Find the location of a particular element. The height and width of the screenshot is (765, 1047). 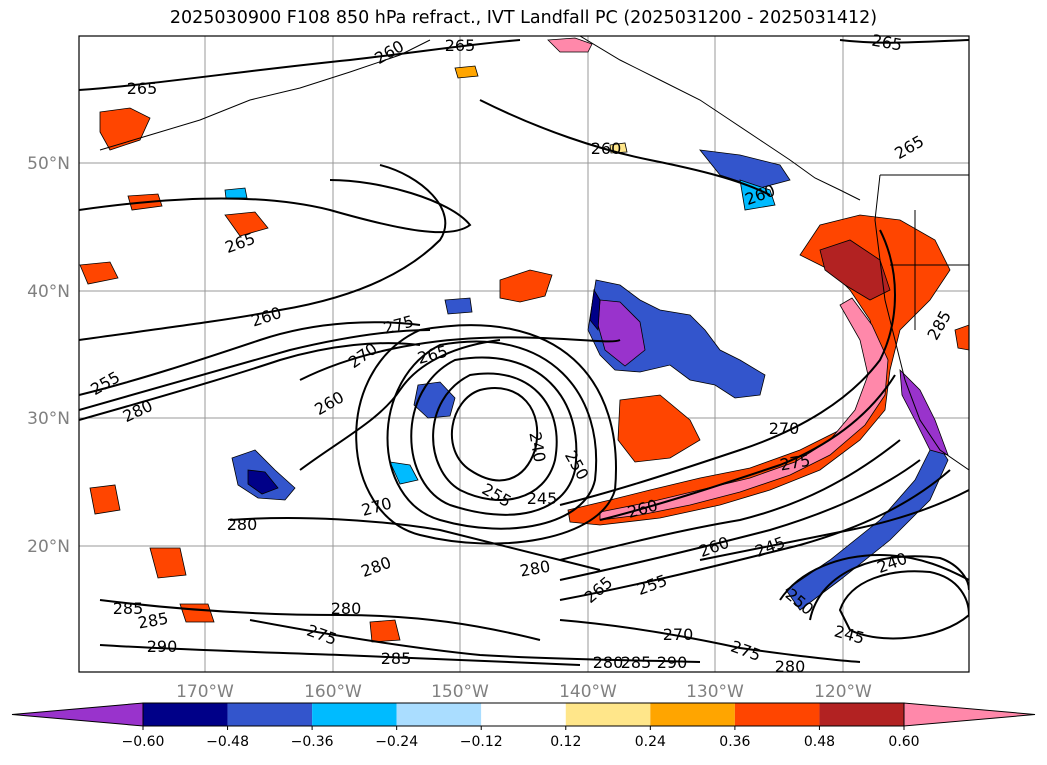

latitude-labels: 50°N 40°N 30°N 20°N is located at coordinates (48, 355).